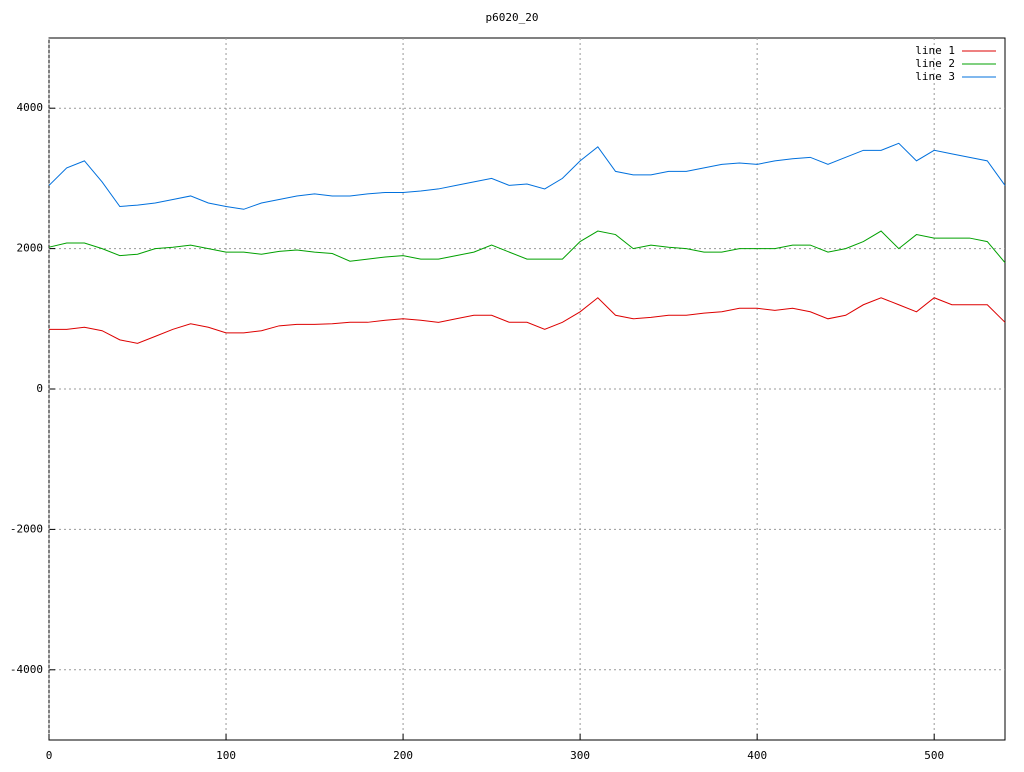 This screenshot has height=772, width=1024. What do you see at coordinates (935, 50) in the screenshot?
I see `legend-label: line 1` at bounding box center [935, 50].